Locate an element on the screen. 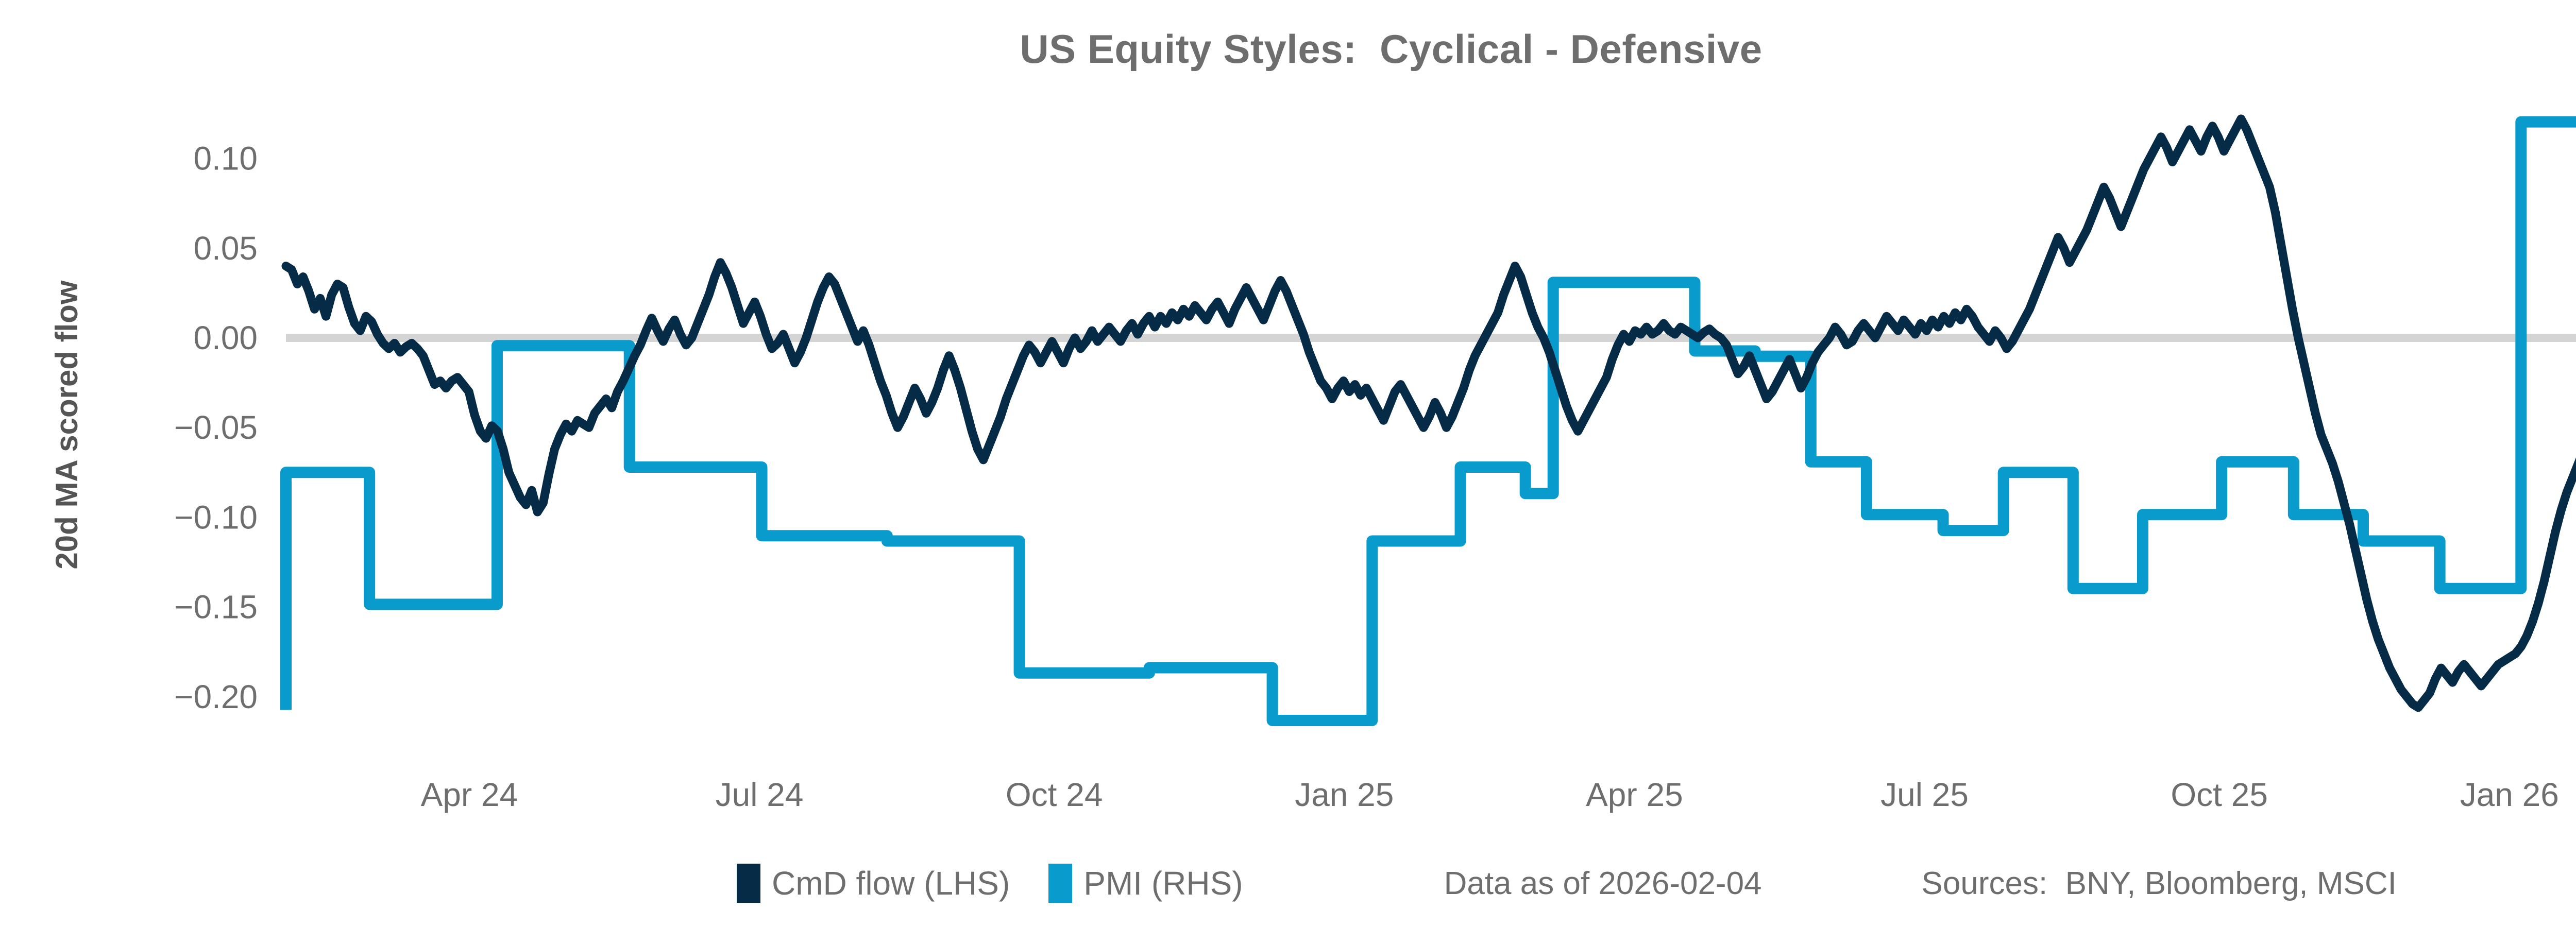 The width and height of the screenshot is (2576, 927). y-tick-label-left: 0.05 is located at coordinates (225, 248).